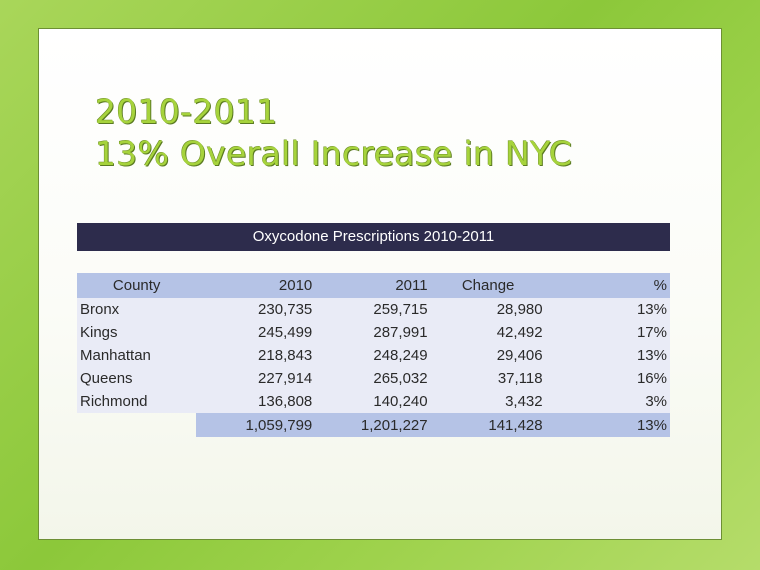  What do you see at coordinates (373, 237) in the screenshot?
I see `table-caption: Oxycodone Prescriptions 2010-2011` at bounding box center [373, 237].